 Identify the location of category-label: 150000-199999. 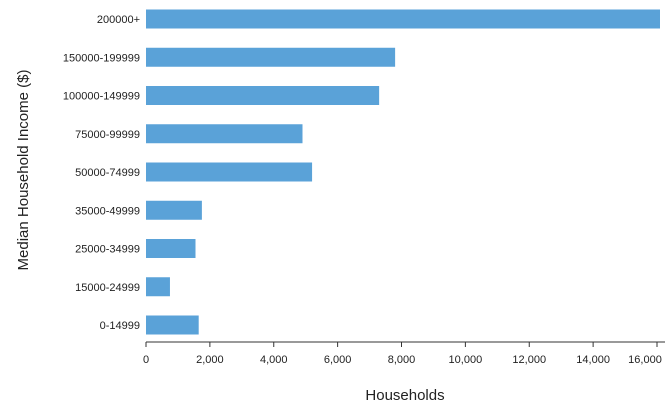
(101, 58).